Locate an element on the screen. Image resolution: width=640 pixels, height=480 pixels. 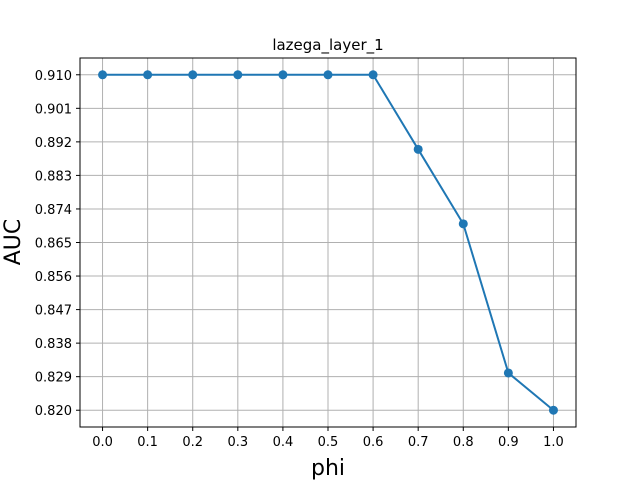
x-axis-label: phi is located at coordinates (328, 468).